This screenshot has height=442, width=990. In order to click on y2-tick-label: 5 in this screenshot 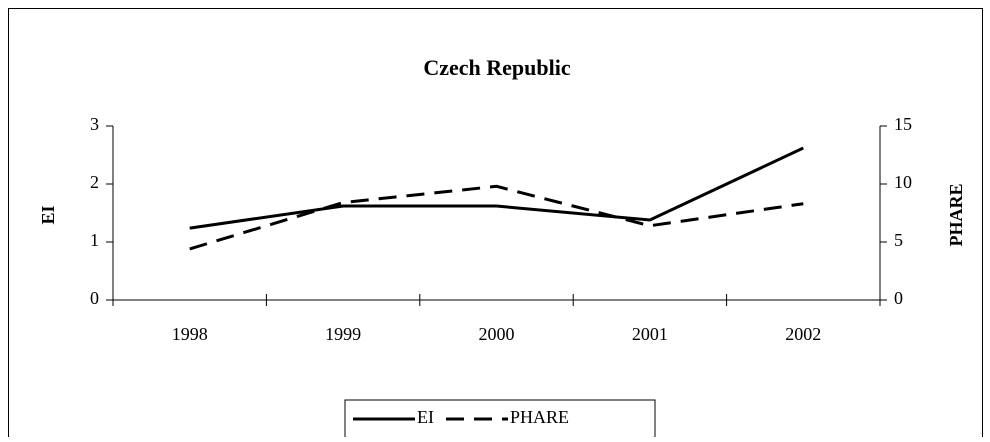, I will do `click(898, 240)`.